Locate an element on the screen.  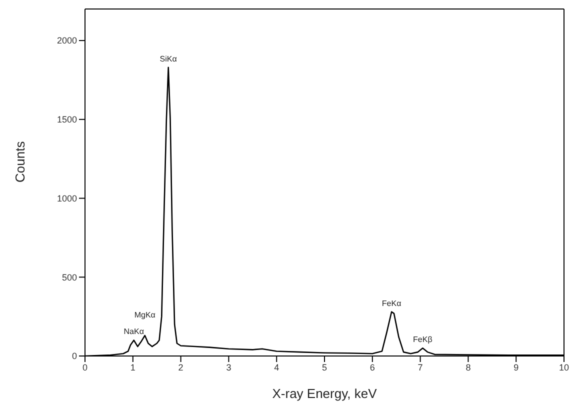
y-tick-label: 1000 is located at coordinates (66, 198).